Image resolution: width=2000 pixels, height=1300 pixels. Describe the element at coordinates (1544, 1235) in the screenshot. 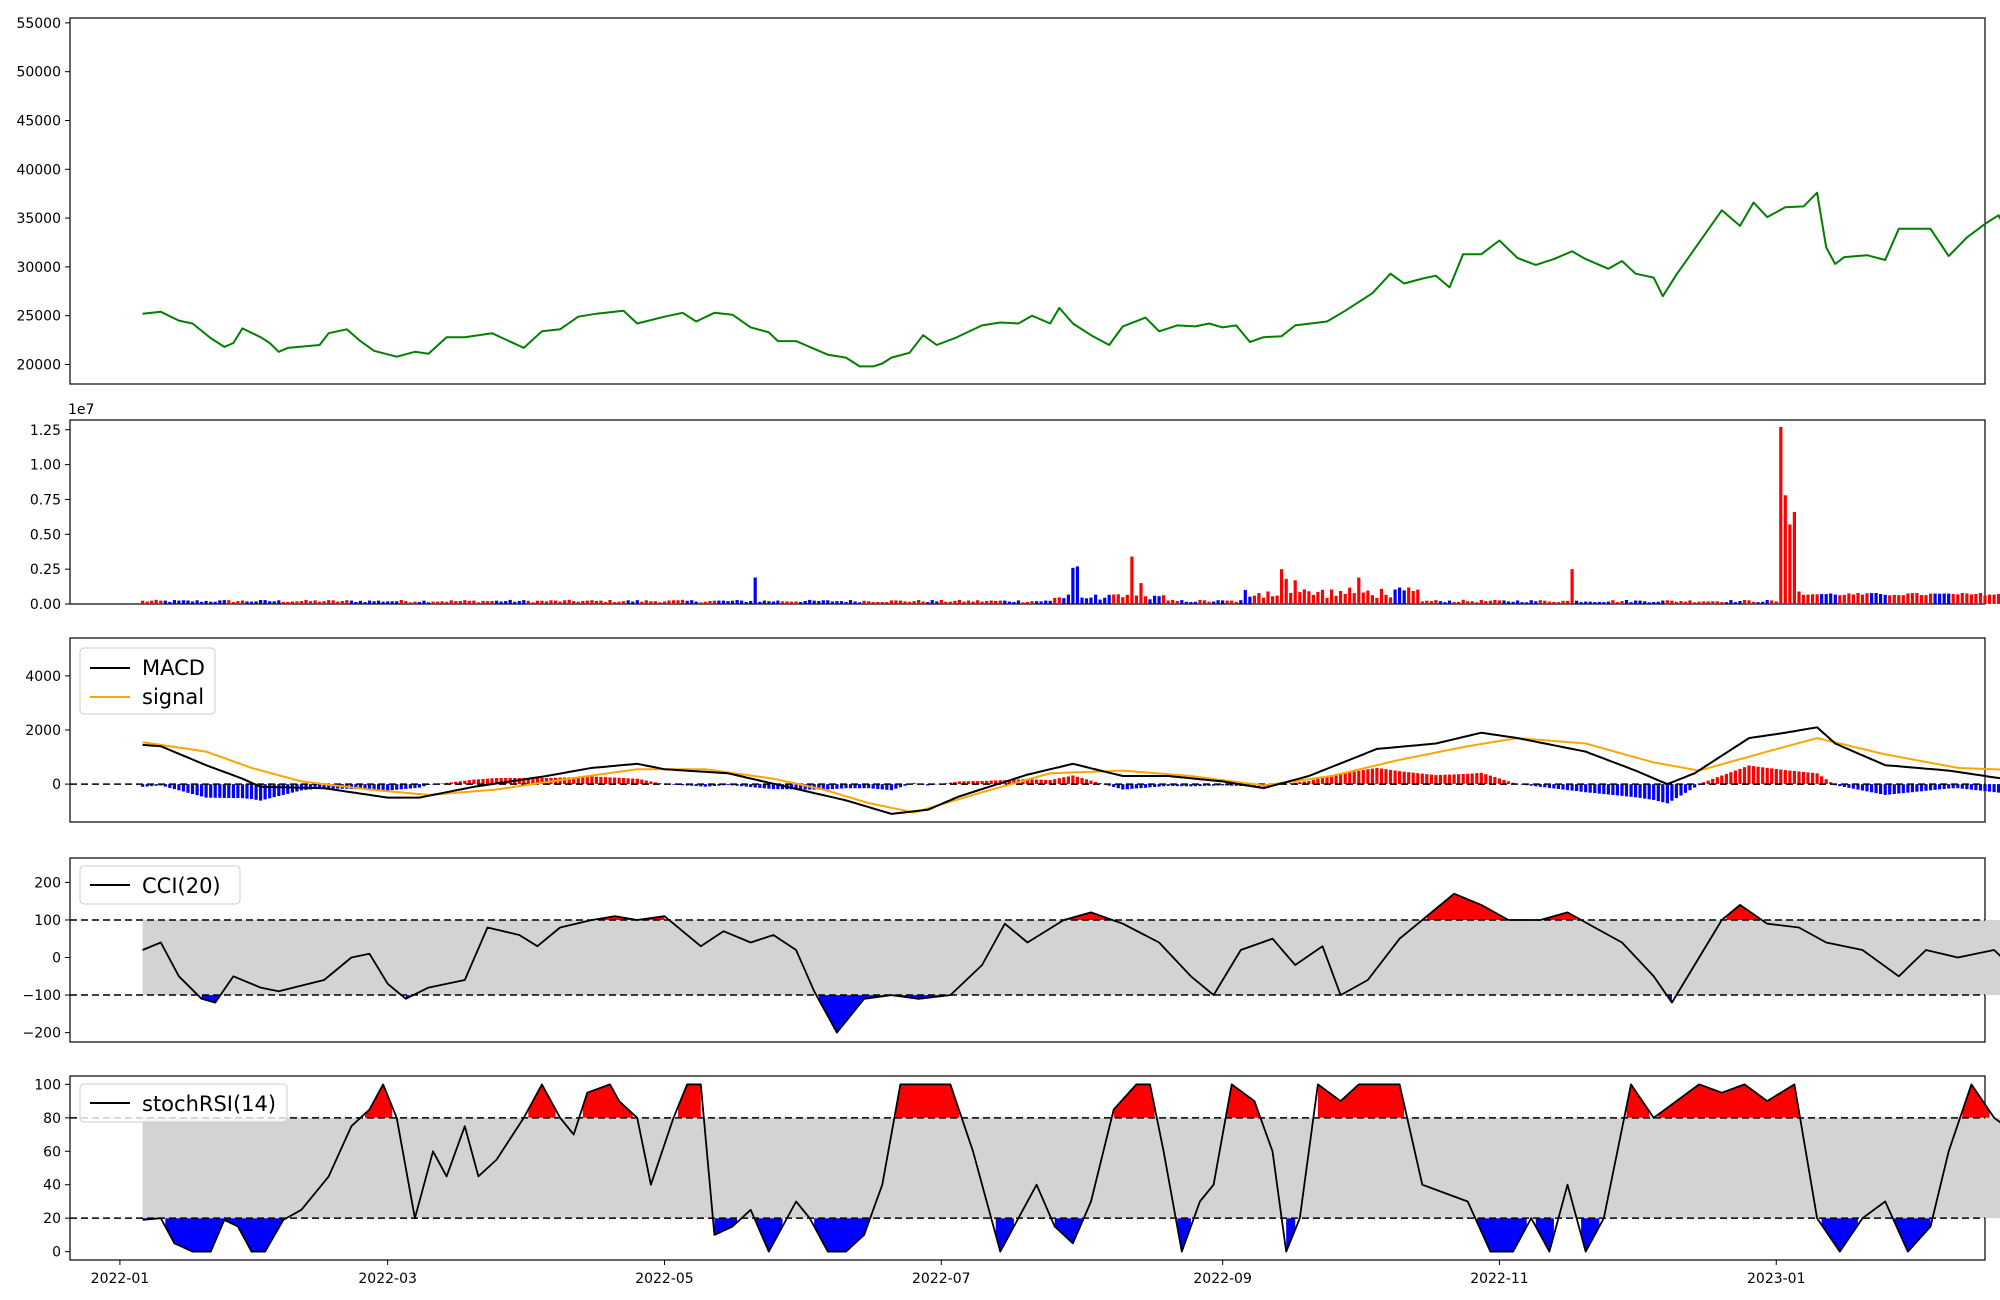

I see `stochrsi-oversold-fill` at that location.